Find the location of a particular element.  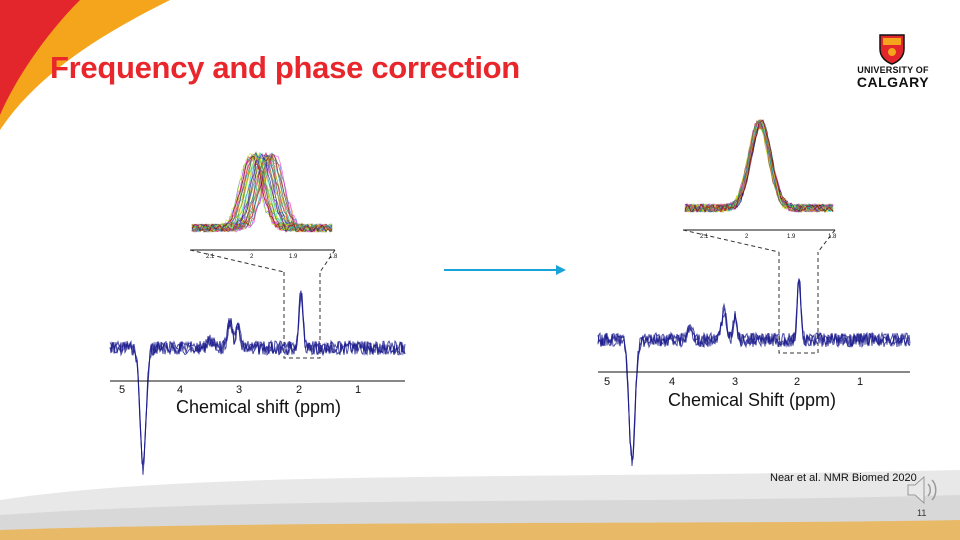

right-inset-traces is located at coordinates (759, 166).